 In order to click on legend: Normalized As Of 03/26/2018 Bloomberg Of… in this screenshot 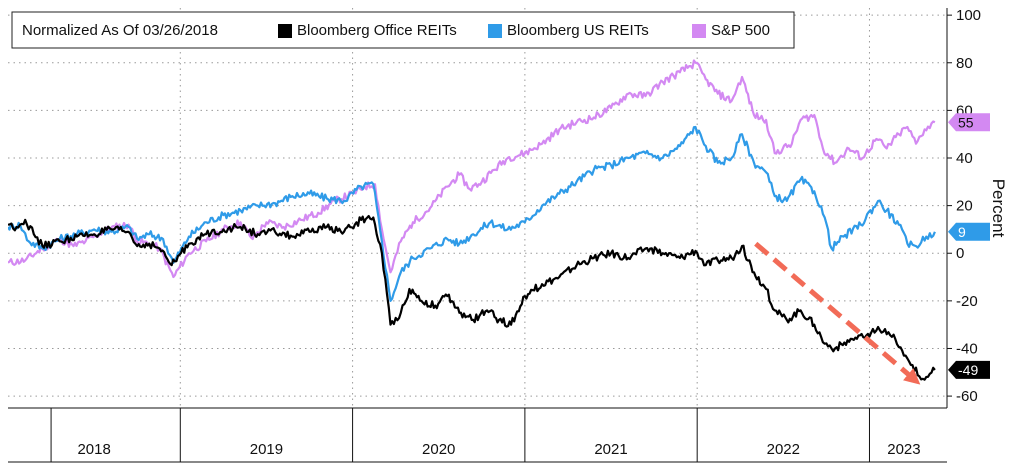, I will do `click(403, 30)`.